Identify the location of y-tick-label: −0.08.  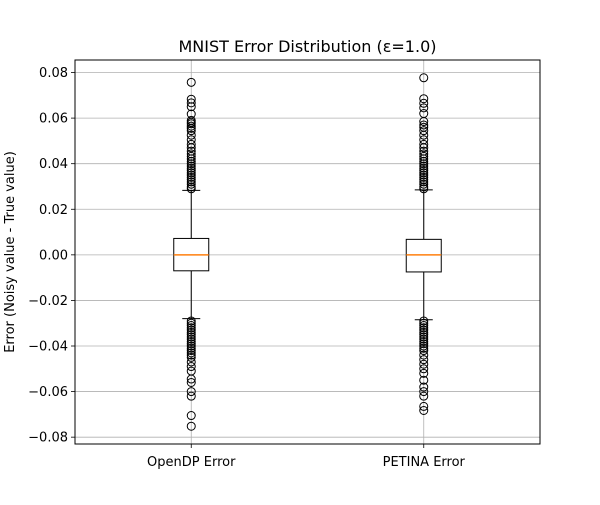
(48, 438).